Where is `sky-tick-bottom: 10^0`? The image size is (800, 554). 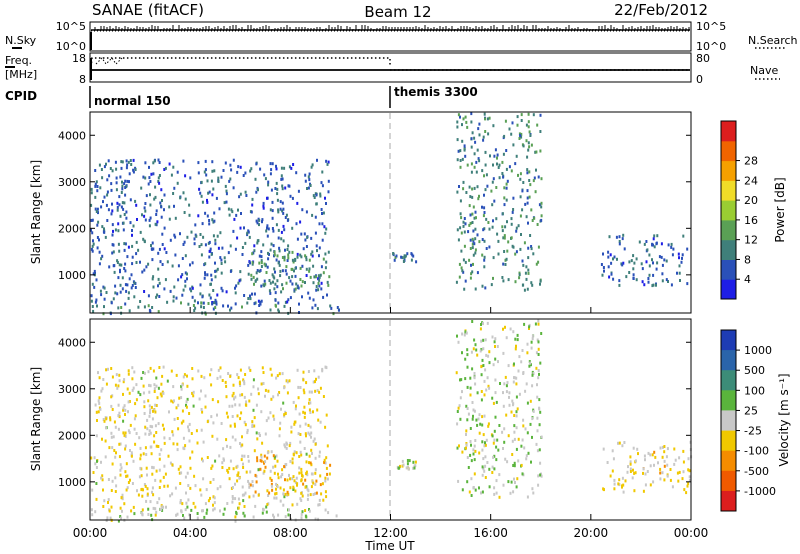 sky-tick-bottom: 10^0 is located at coordinates (71, 46).